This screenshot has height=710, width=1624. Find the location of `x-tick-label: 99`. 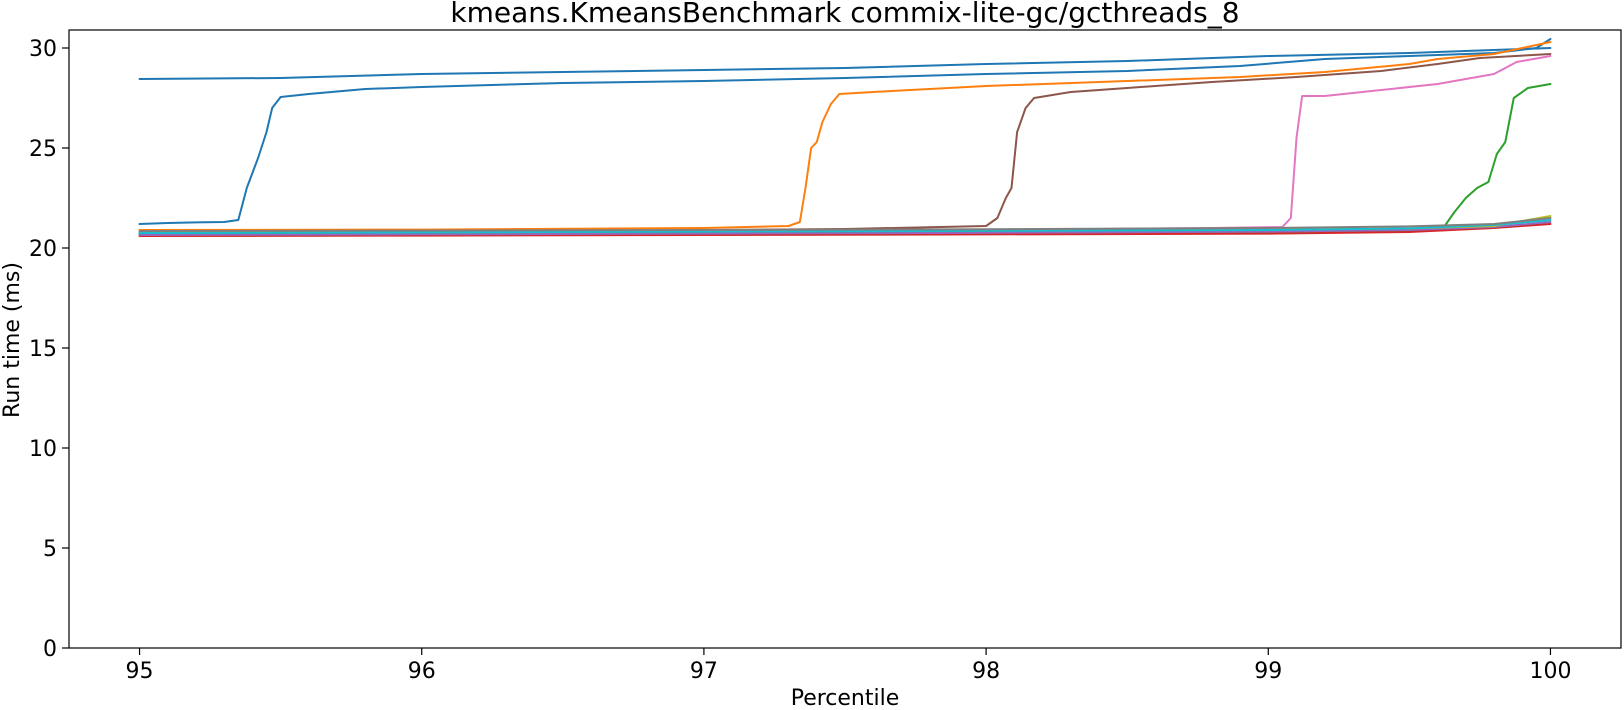

x-tick-label: 99 is located at coordinates (1268, 671).